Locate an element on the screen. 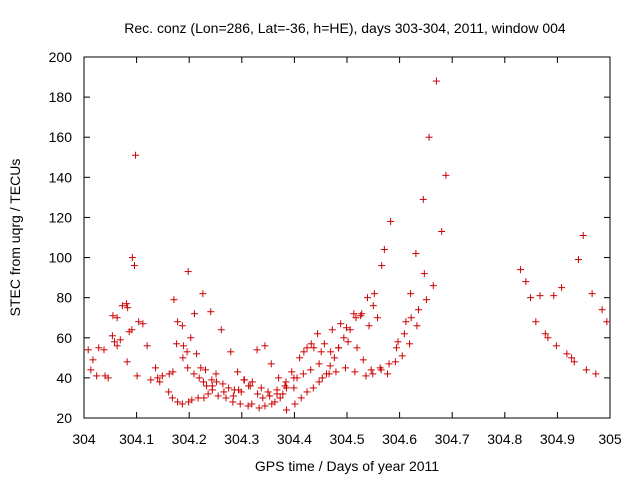 The image size is (640, 480). y-tick-label: 120 is located at coordinates (61, 217).